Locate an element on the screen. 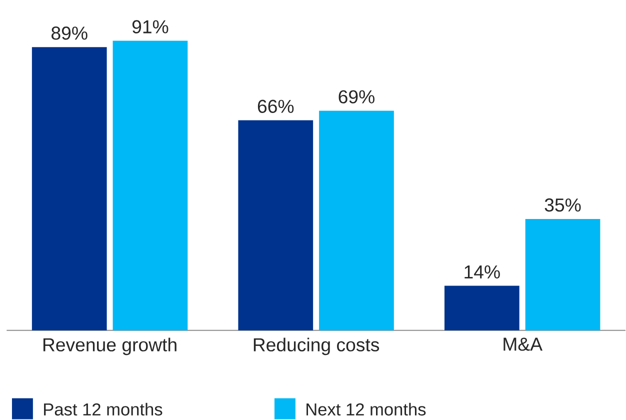 Image resolution: width=626 pixels, height=420 pixels. data-label: 91% is located at coordinates (150, 27).